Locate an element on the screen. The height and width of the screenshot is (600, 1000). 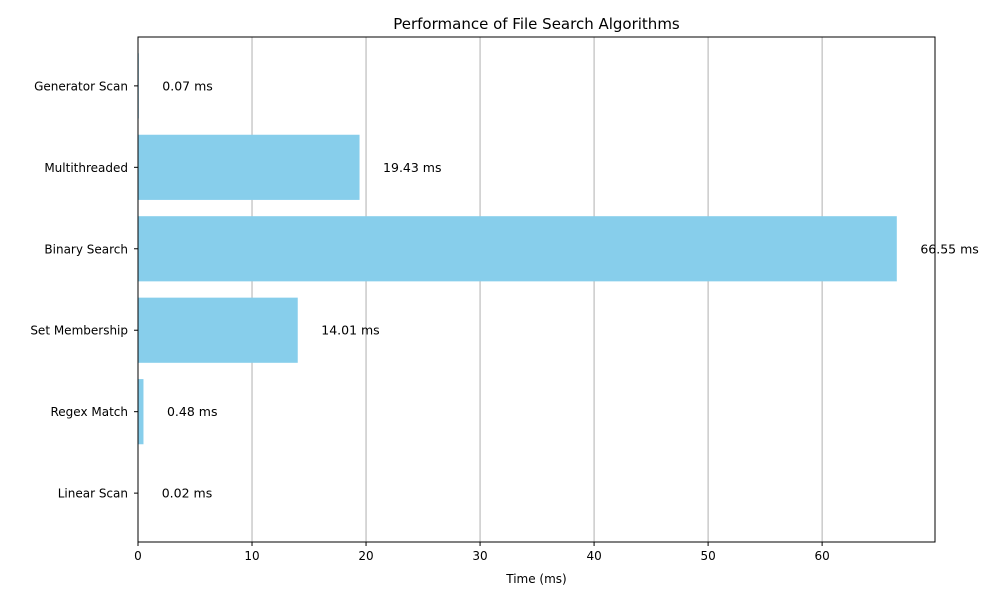
x-tick-label: 20 is located at coordinates (365, 556).